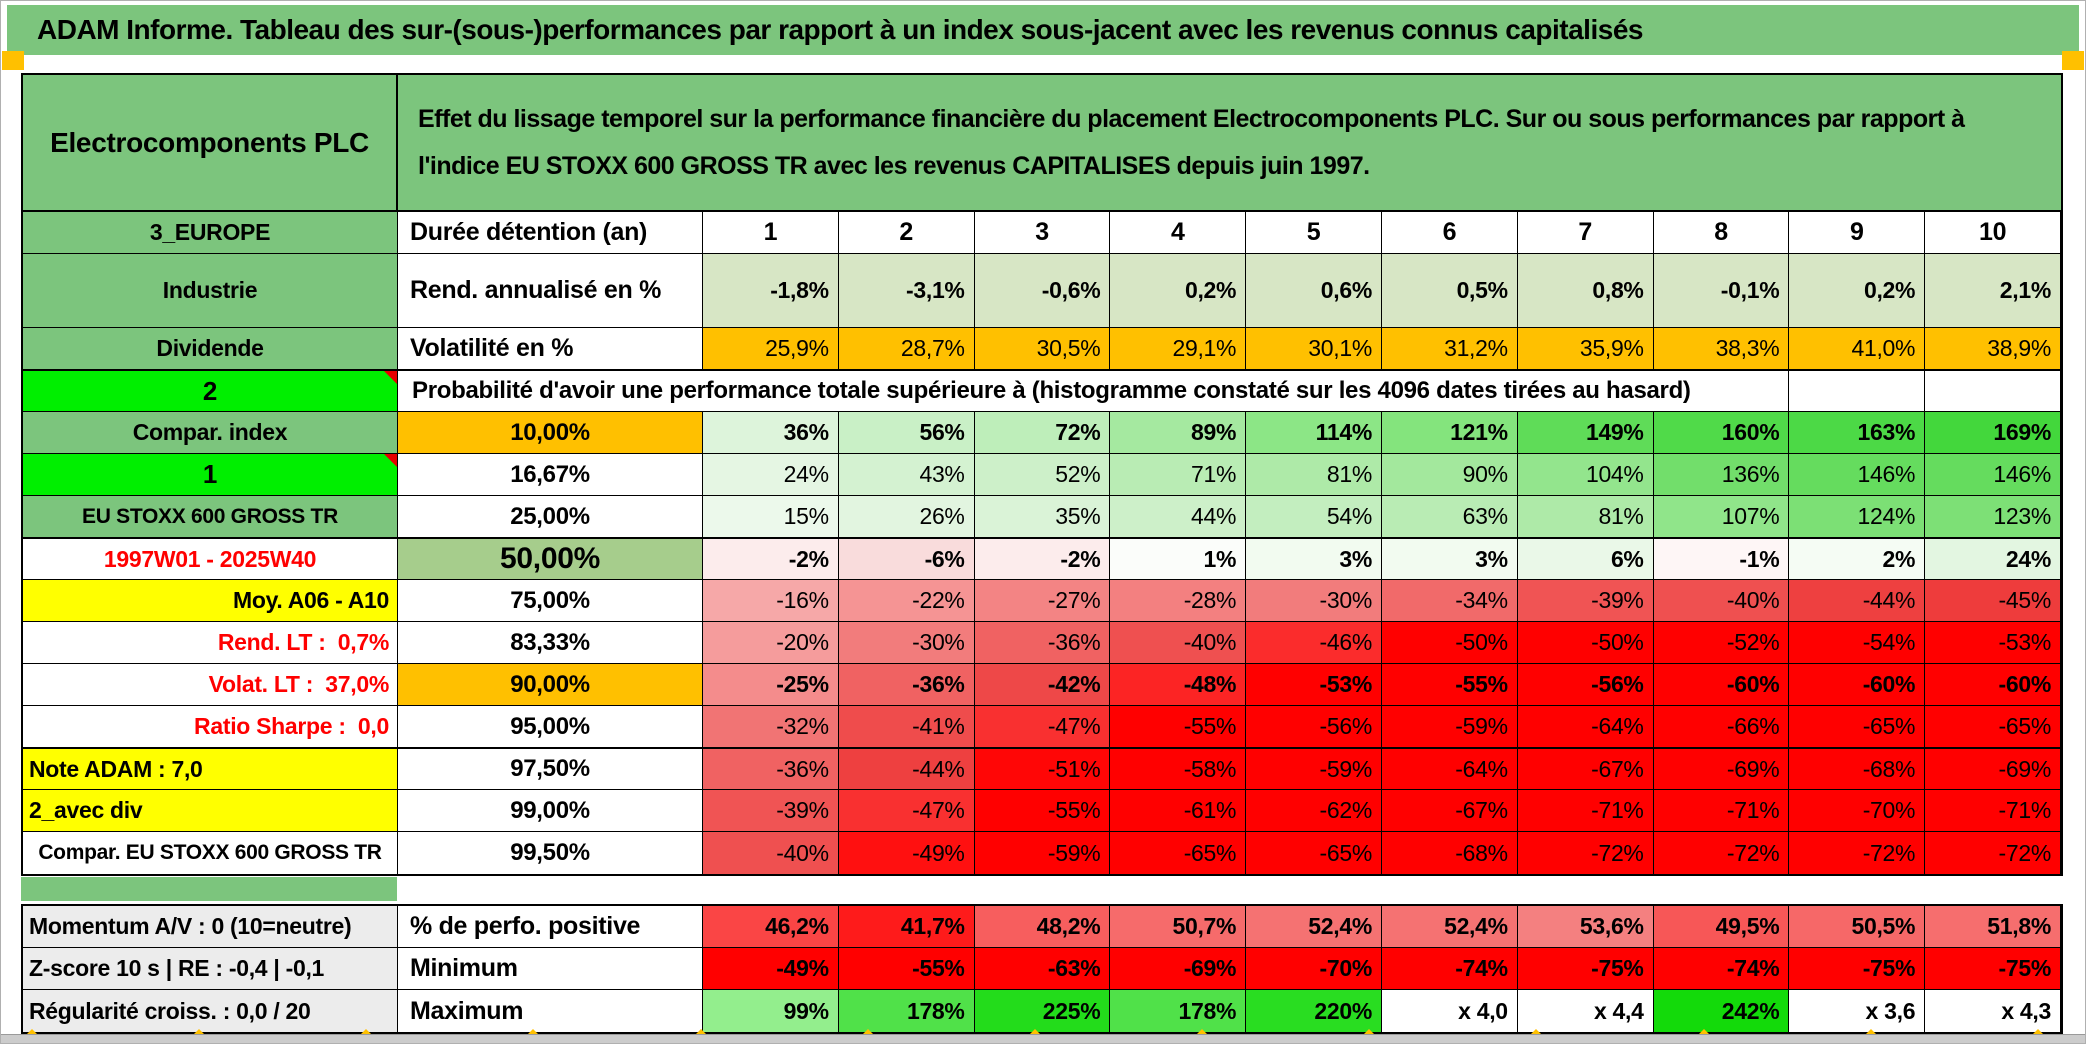 The height and width of the screenshot is (1044, 2086). Describe the element at coordinates (1857, 968) in the screenshot. I see `data-cell: -75%` at that location.